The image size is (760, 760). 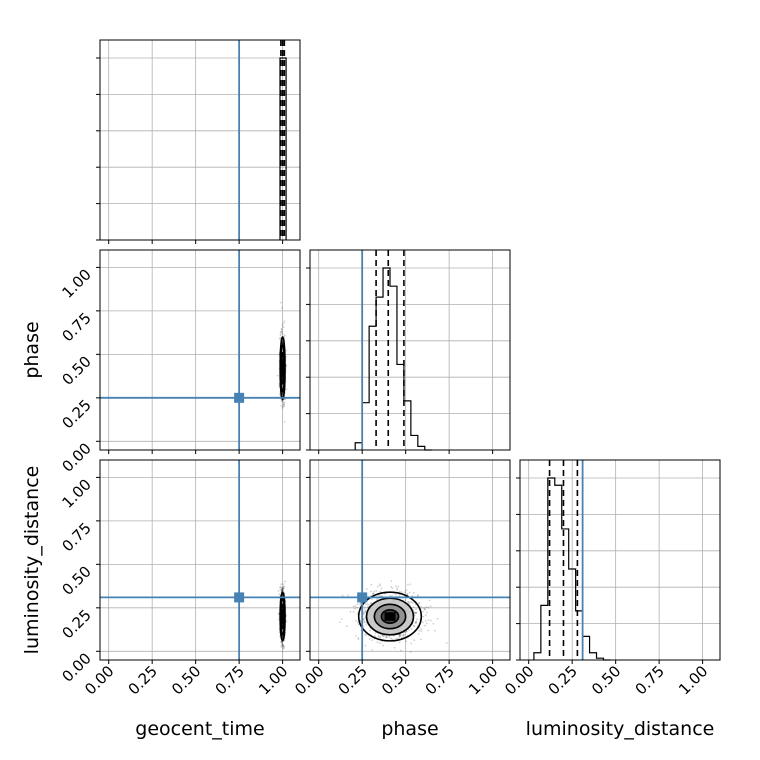 What do you see at coordinates (390, 616) in the screenshot?
I see `density-contour` at bounding box center [390, 616].